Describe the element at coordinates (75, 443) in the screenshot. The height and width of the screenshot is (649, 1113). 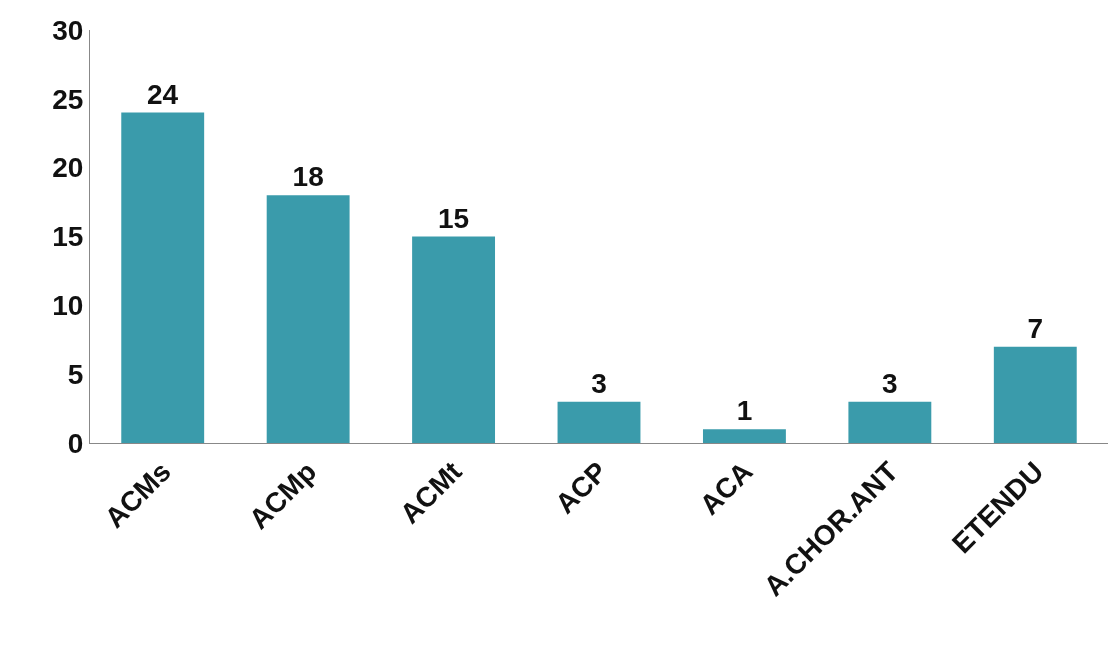
I see `y-tick-label: 0` at that location.